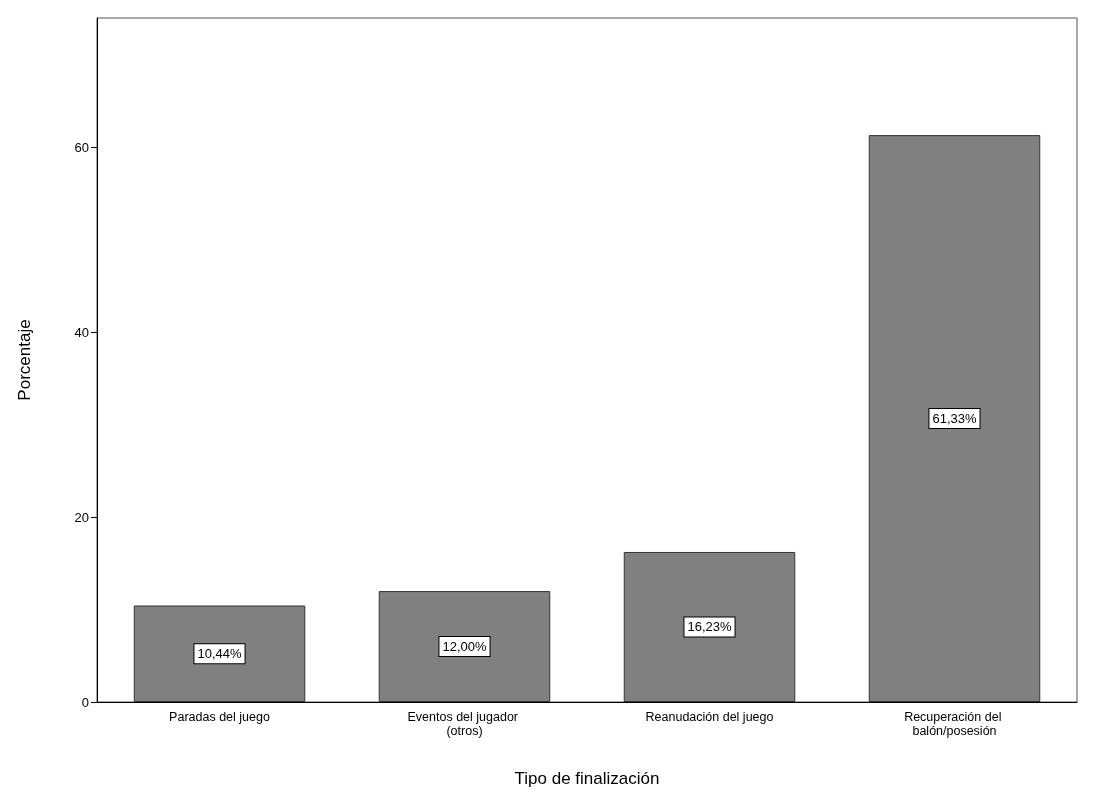 This screenshot has height=805, width=1096. I want to click on y-tick-label: 40, so click(81, 332).